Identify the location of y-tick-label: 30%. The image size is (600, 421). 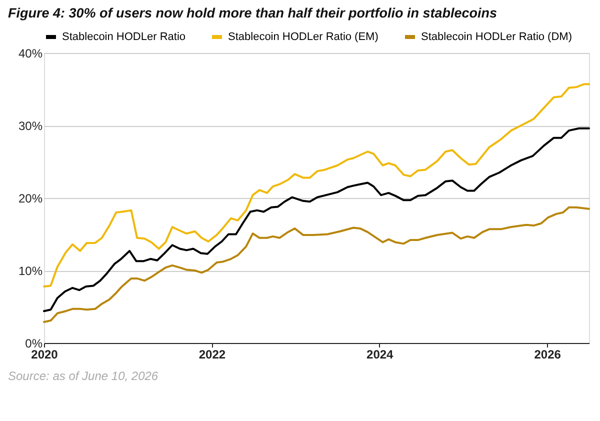
(30, 126).